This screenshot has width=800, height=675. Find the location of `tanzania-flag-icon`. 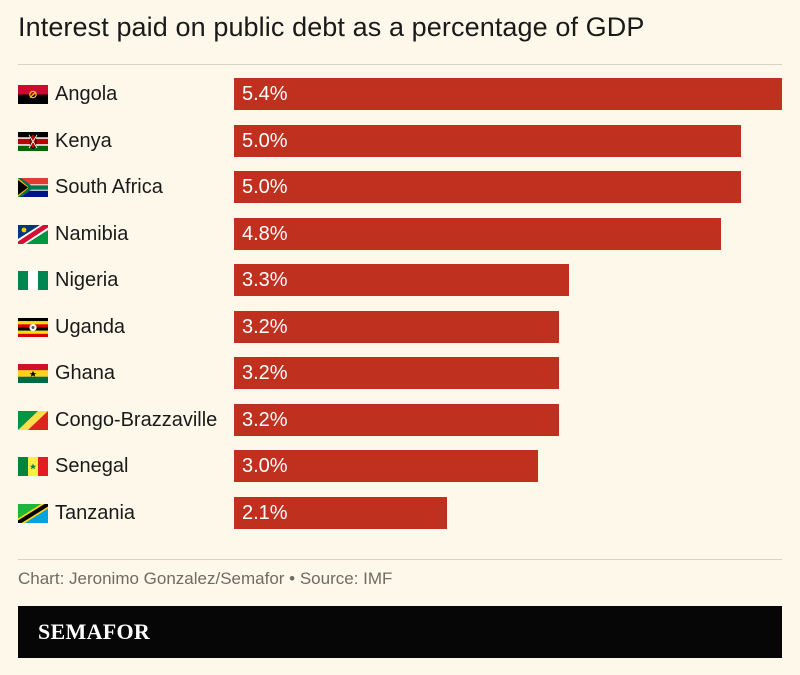

tanzania-flag-icon is located at coordinates (33, 513).